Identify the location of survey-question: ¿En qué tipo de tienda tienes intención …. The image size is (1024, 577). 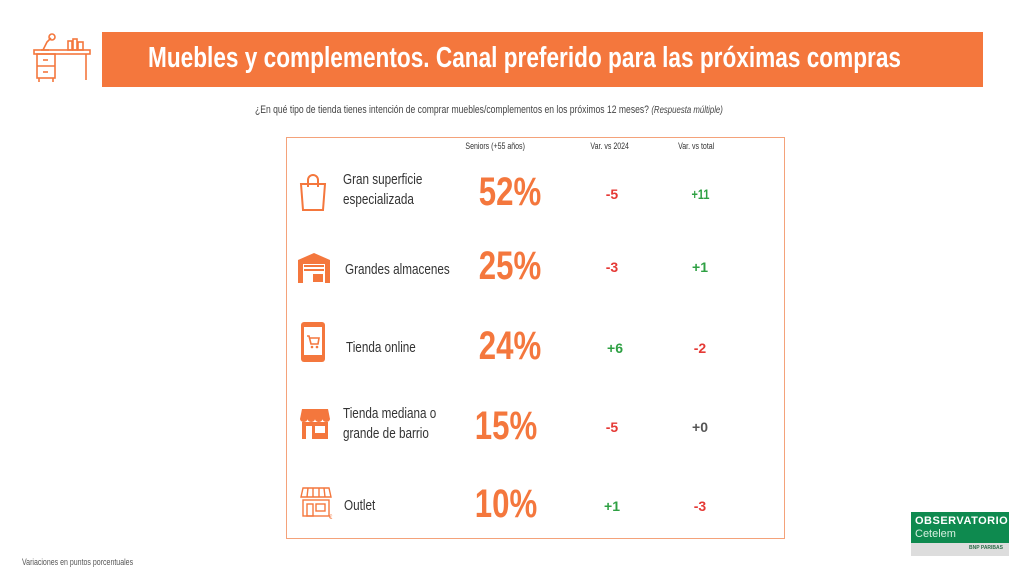
(489, 110).